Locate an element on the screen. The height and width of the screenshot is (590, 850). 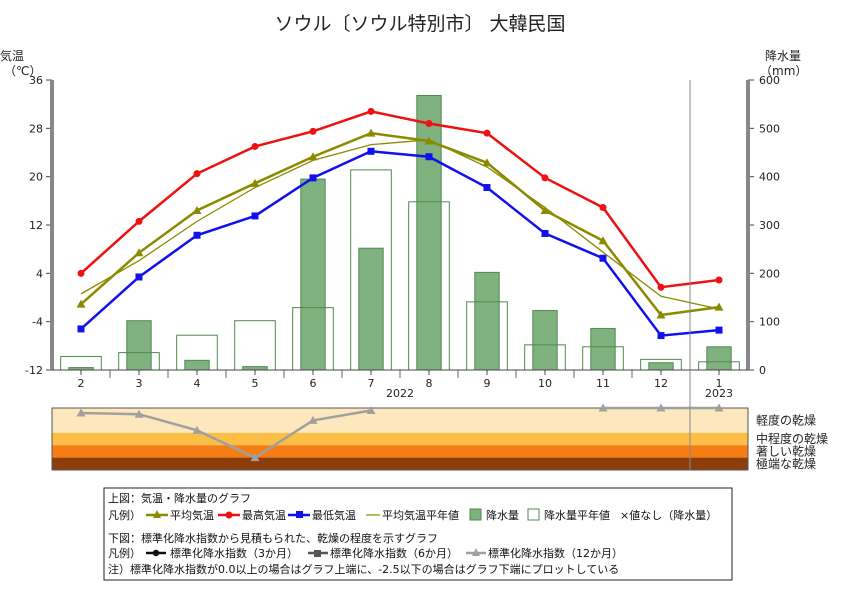
legend-spi6-label: 標準化降水指数（6か月） is located at coordinates (394, 553).